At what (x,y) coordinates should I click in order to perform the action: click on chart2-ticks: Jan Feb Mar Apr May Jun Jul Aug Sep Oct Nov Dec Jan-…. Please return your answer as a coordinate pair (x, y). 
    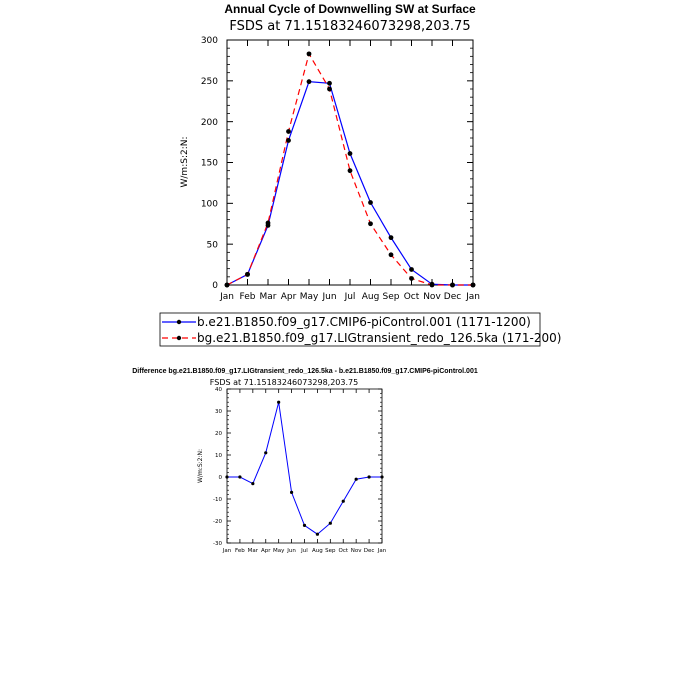
    Looking at the image, I should click on (300, 470).